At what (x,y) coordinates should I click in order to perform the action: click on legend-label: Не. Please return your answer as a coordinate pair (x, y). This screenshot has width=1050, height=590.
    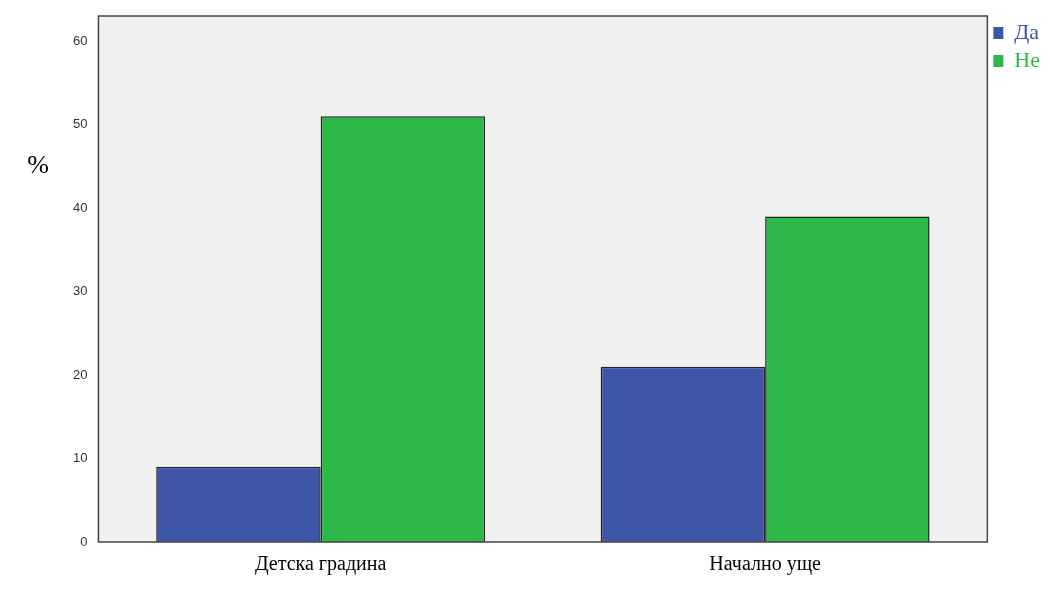
    Looking at the image, I should click on (1027, 59).